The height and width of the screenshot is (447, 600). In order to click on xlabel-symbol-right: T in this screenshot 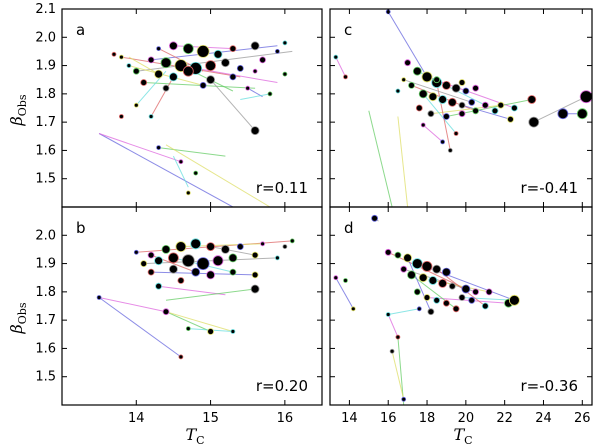, I will do `click(459, 434)`.